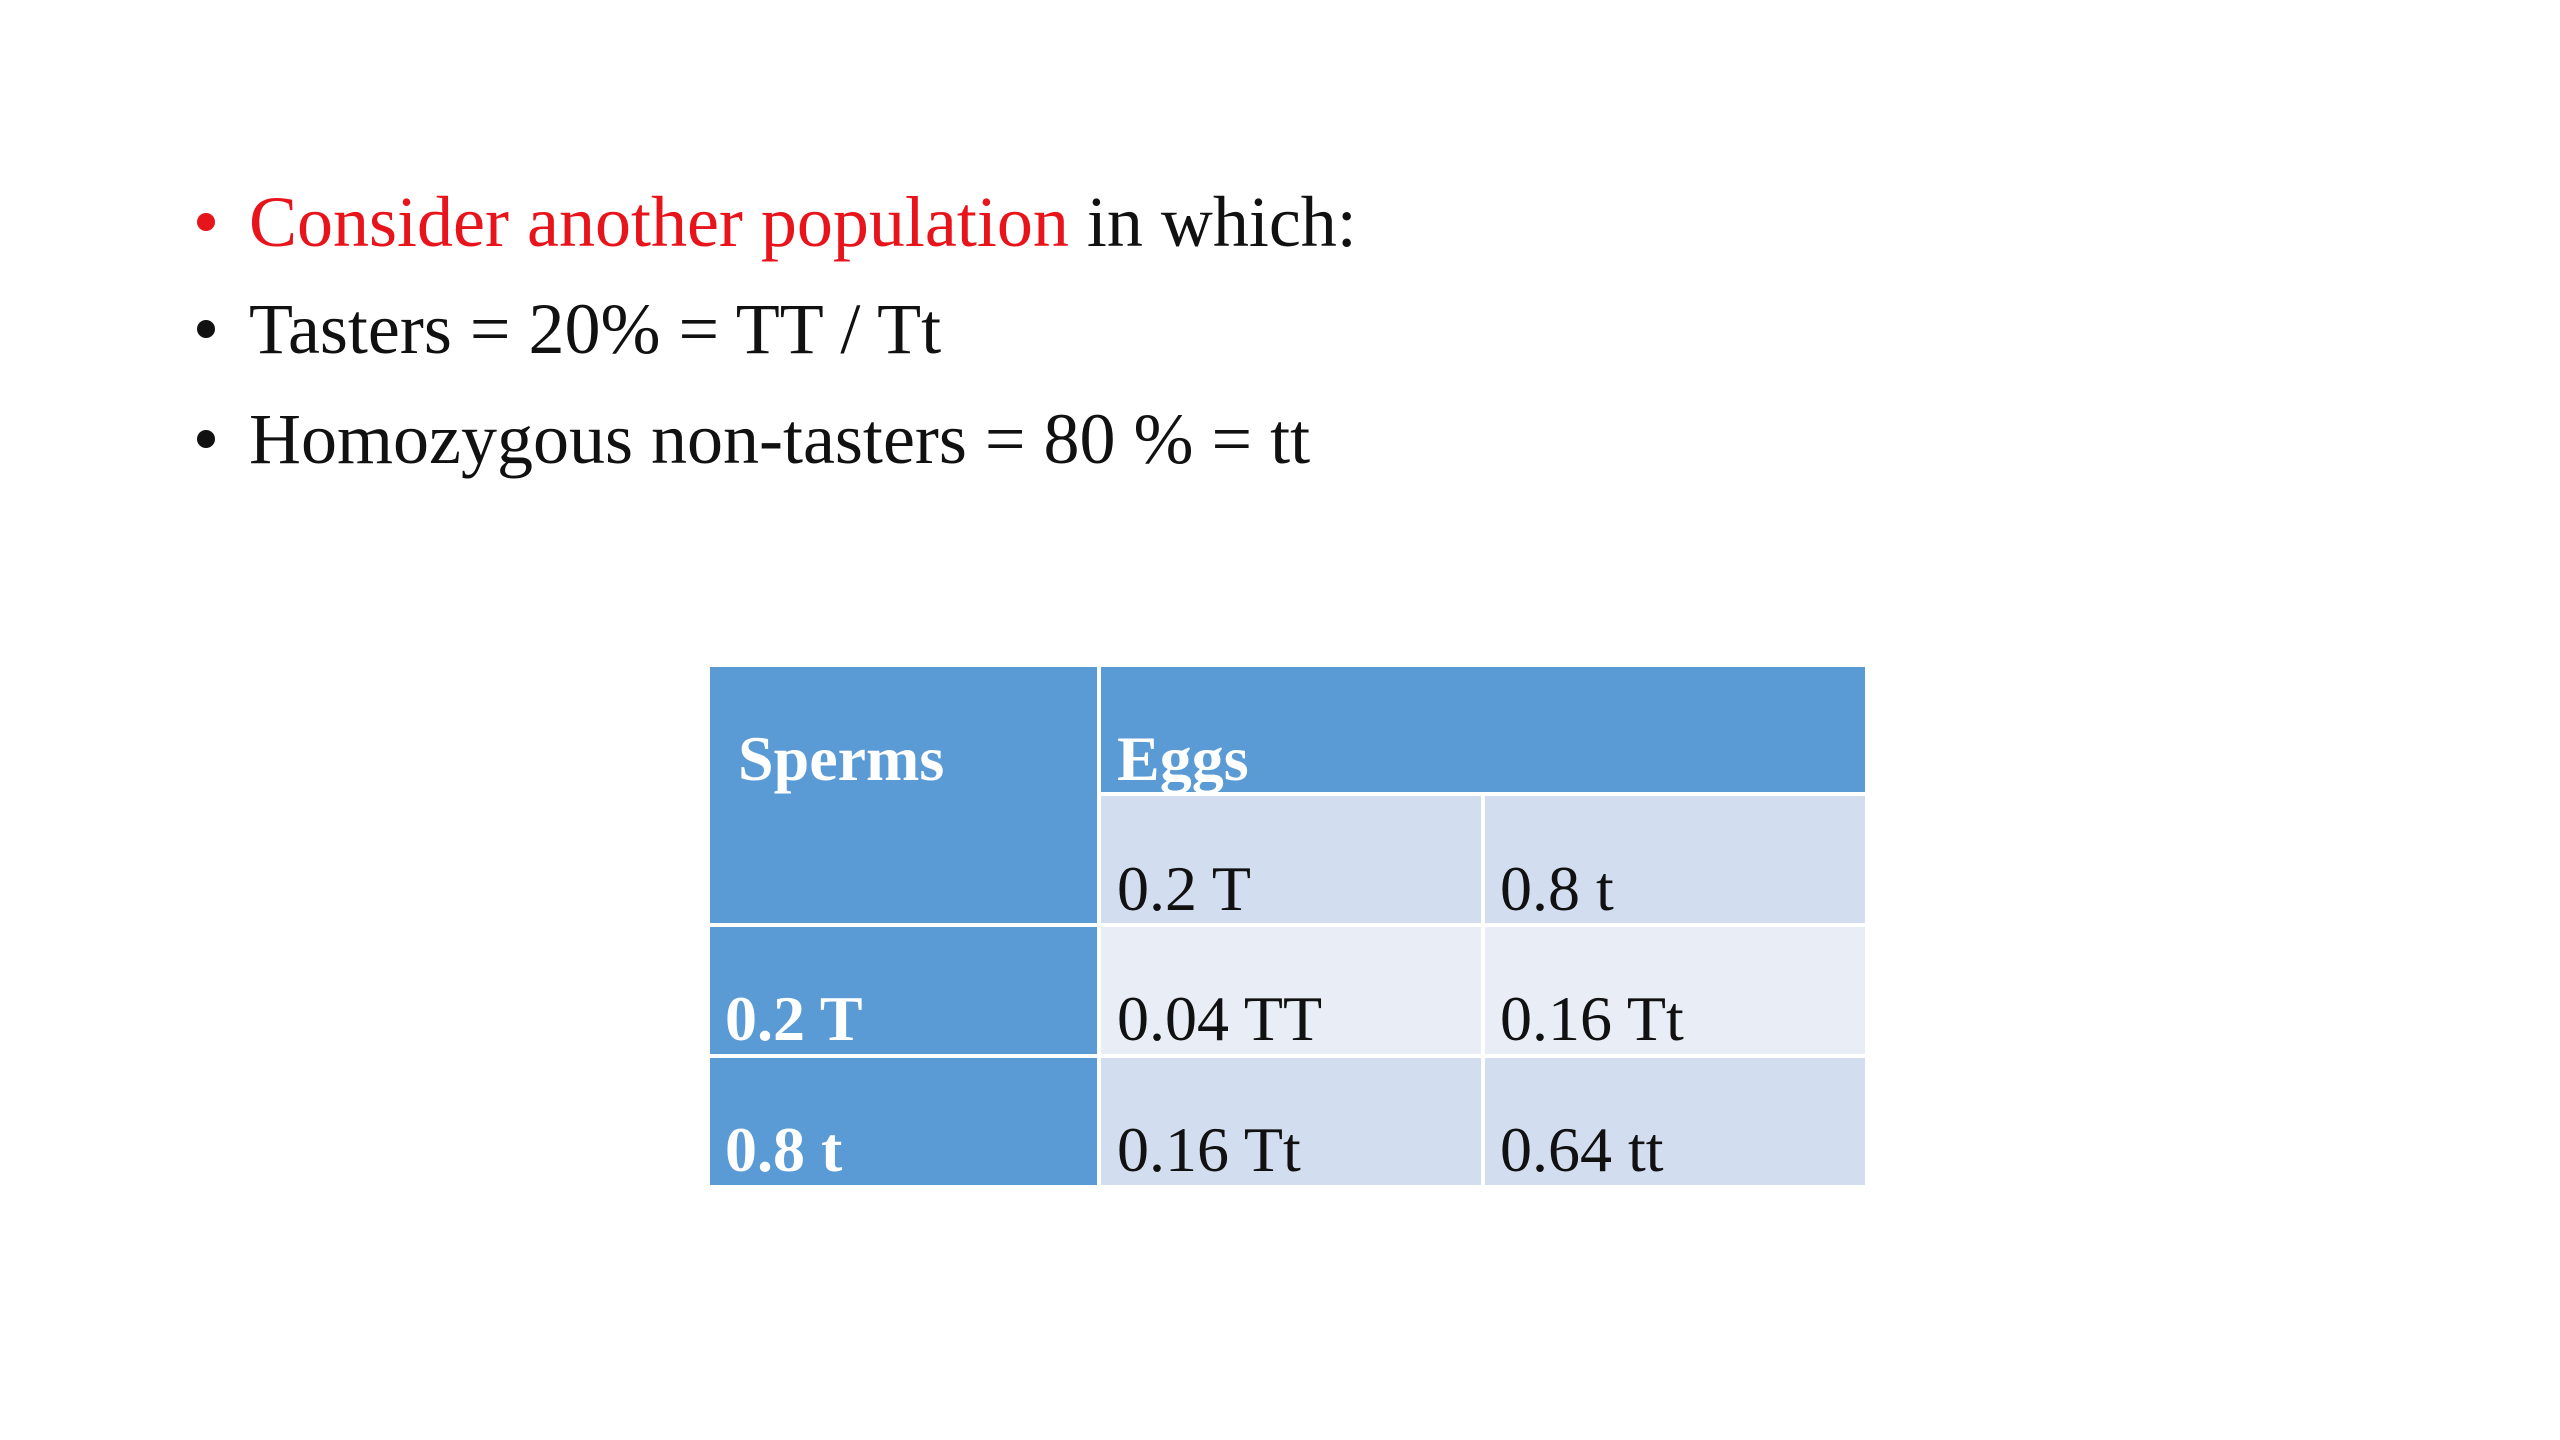 This screenshot has width=2560, height=1440. What do you see at coordinates (841, 758) in the screenshot?
I see `header-text: Sperms` at bounding box center [841, 758].